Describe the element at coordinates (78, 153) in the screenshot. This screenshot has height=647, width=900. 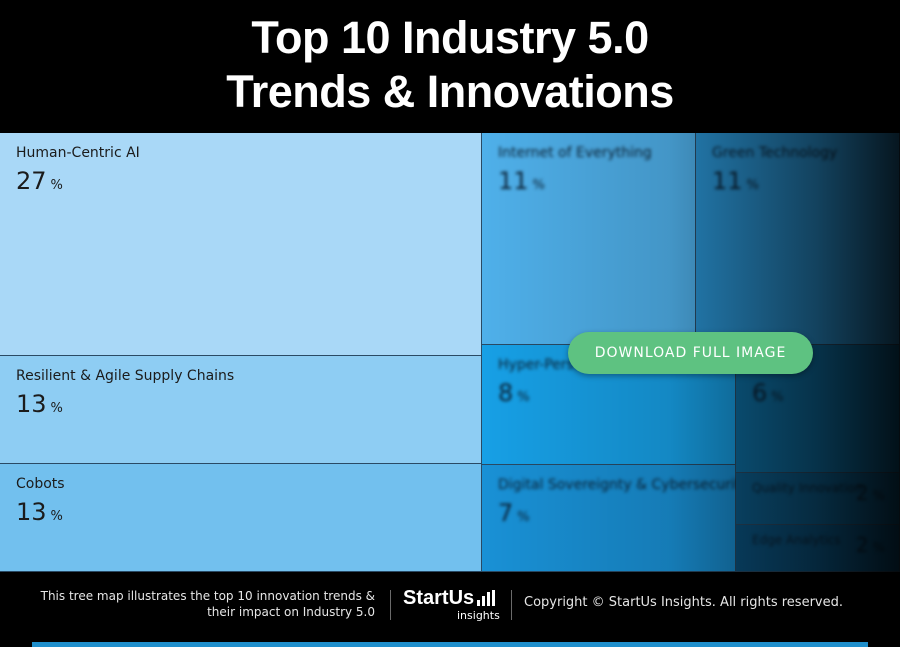
I see `treemap-cell-label: Human-Centric AI` at that location.